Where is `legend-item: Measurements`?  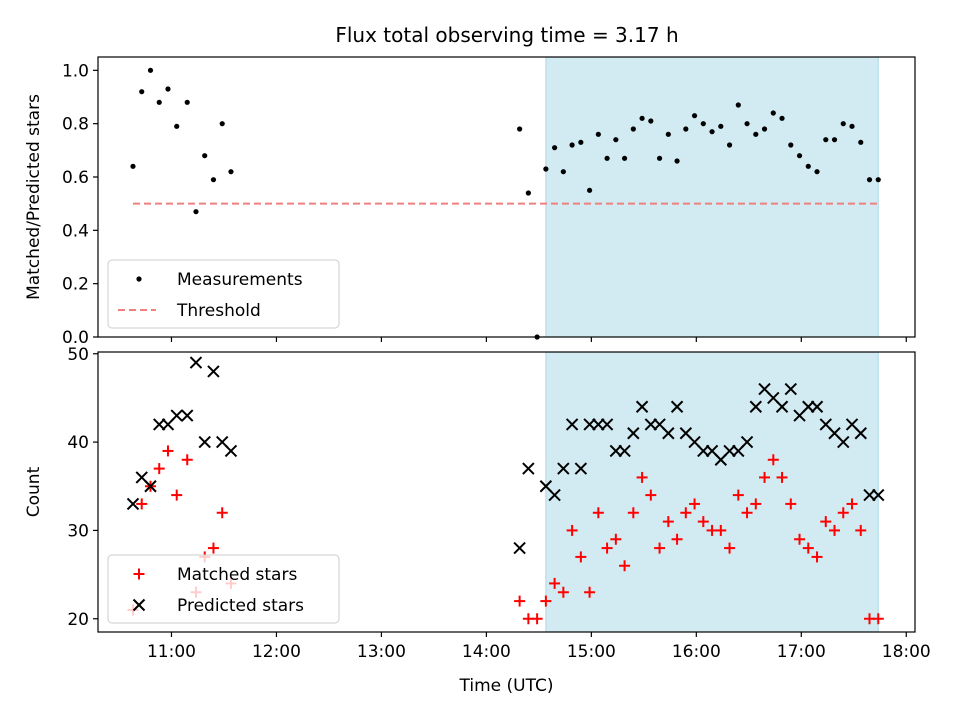 legend-item: Measurements is located at coordinates (219, 280).